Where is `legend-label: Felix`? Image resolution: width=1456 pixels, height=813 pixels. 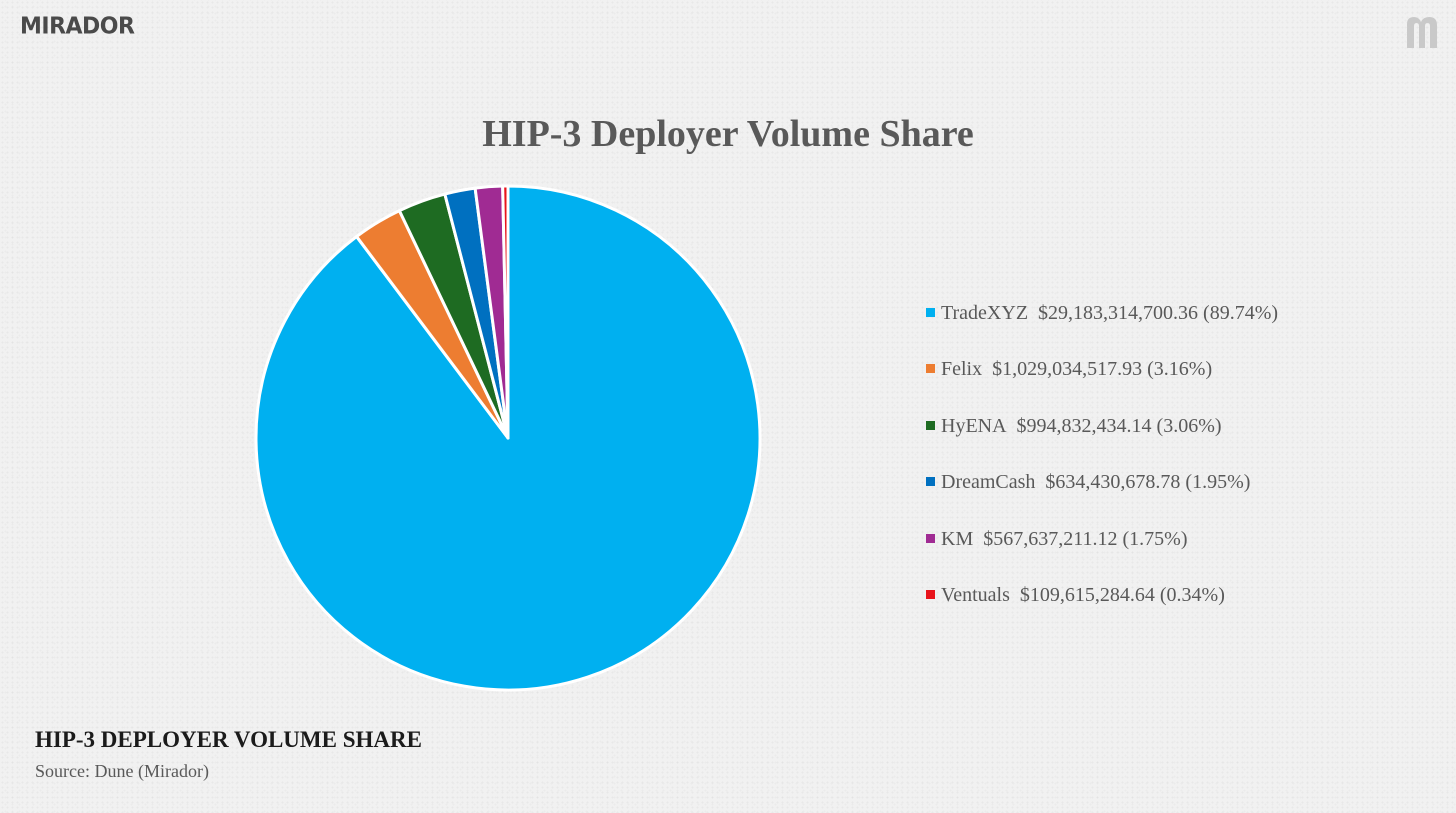
legend-label: Felix is located at coordinates (962, 369).